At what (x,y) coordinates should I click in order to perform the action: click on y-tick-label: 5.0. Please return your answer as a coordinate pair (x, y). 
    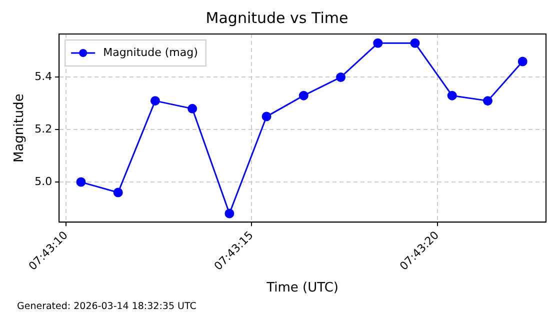
    Looking at the image, I should click on (43, 181).